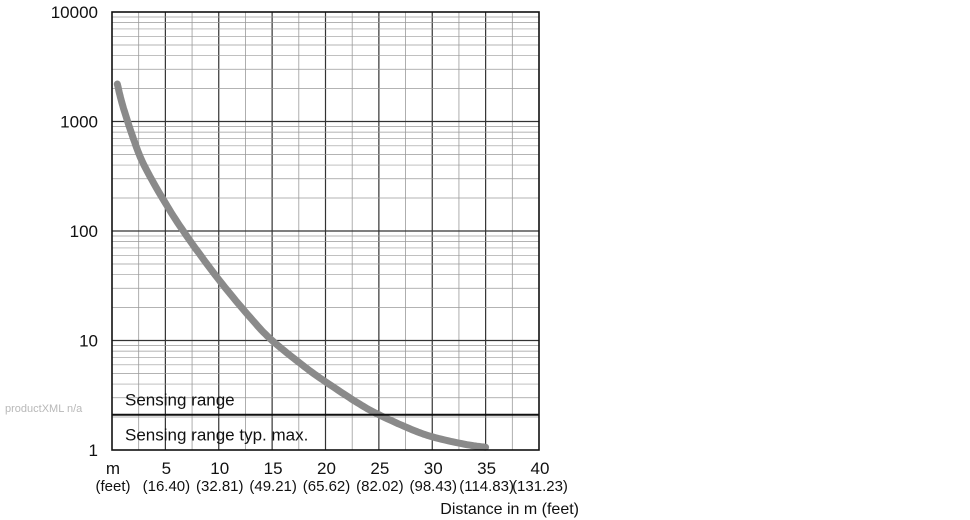 This screenshot has width=970, height=520. Describe the element at coordinates (380, 486) in the screenshot. I see `x-tick-label-secondary: (82.02)` at that location.